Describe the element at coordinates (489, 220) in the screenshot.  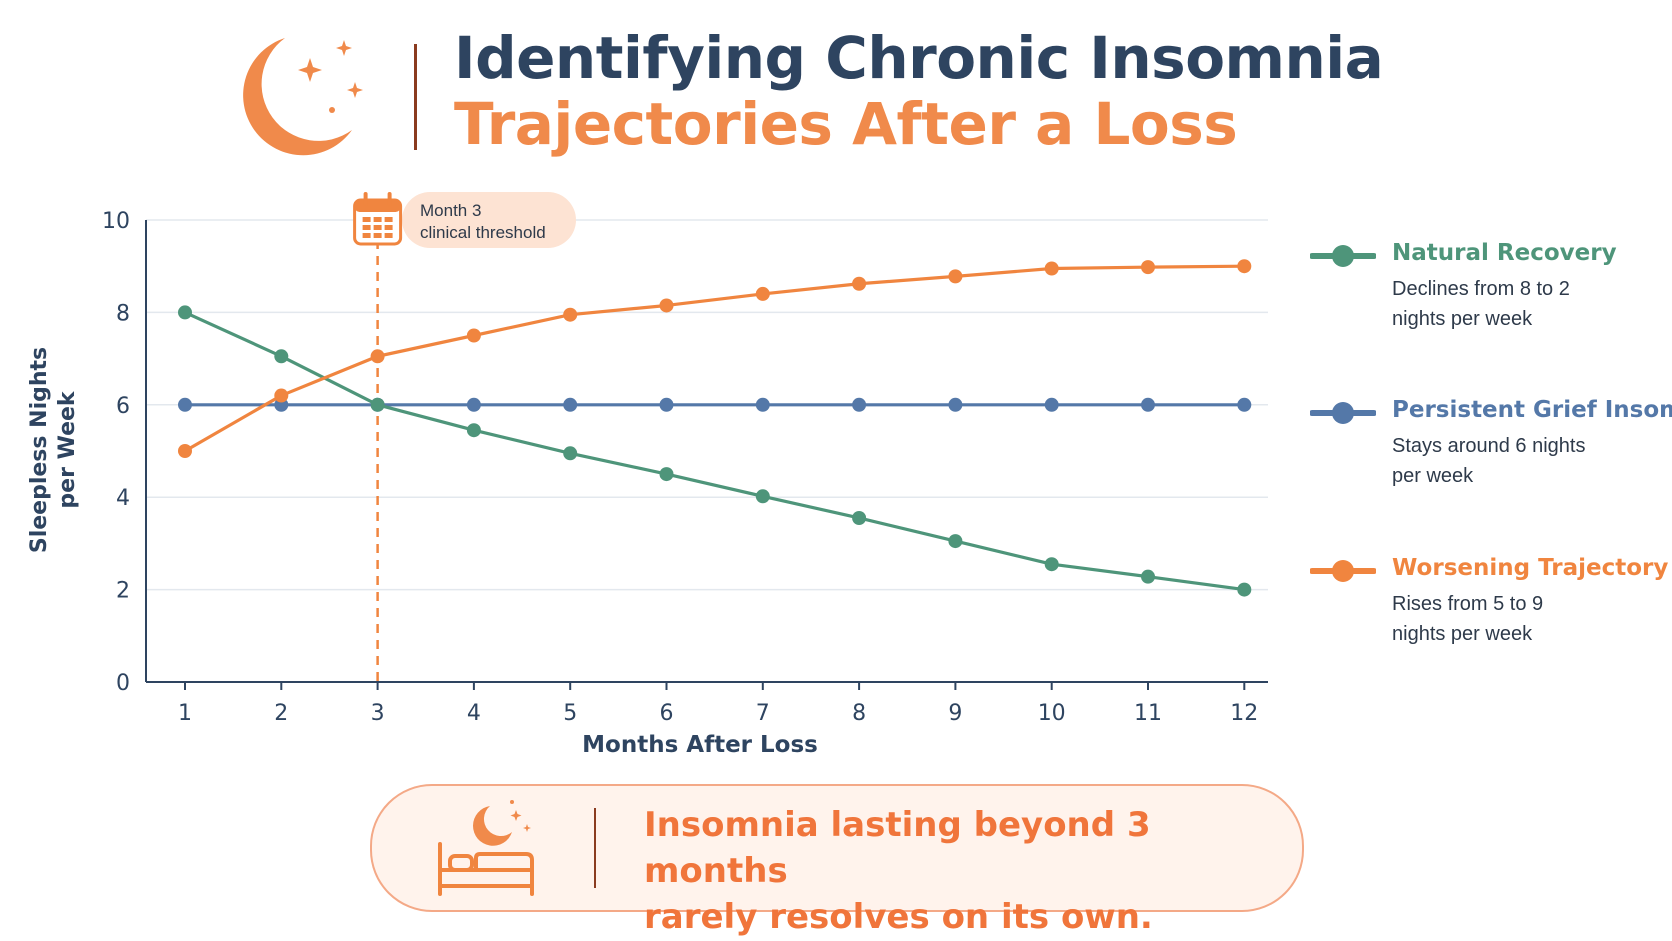
I see `threshold-label-bubble` at that location.